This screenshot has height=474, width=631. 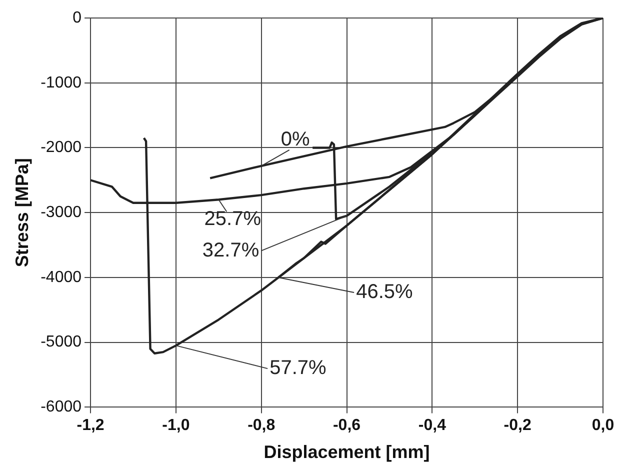 I want to click on x-tick-label: -1,0, so click(x=176, y=425).